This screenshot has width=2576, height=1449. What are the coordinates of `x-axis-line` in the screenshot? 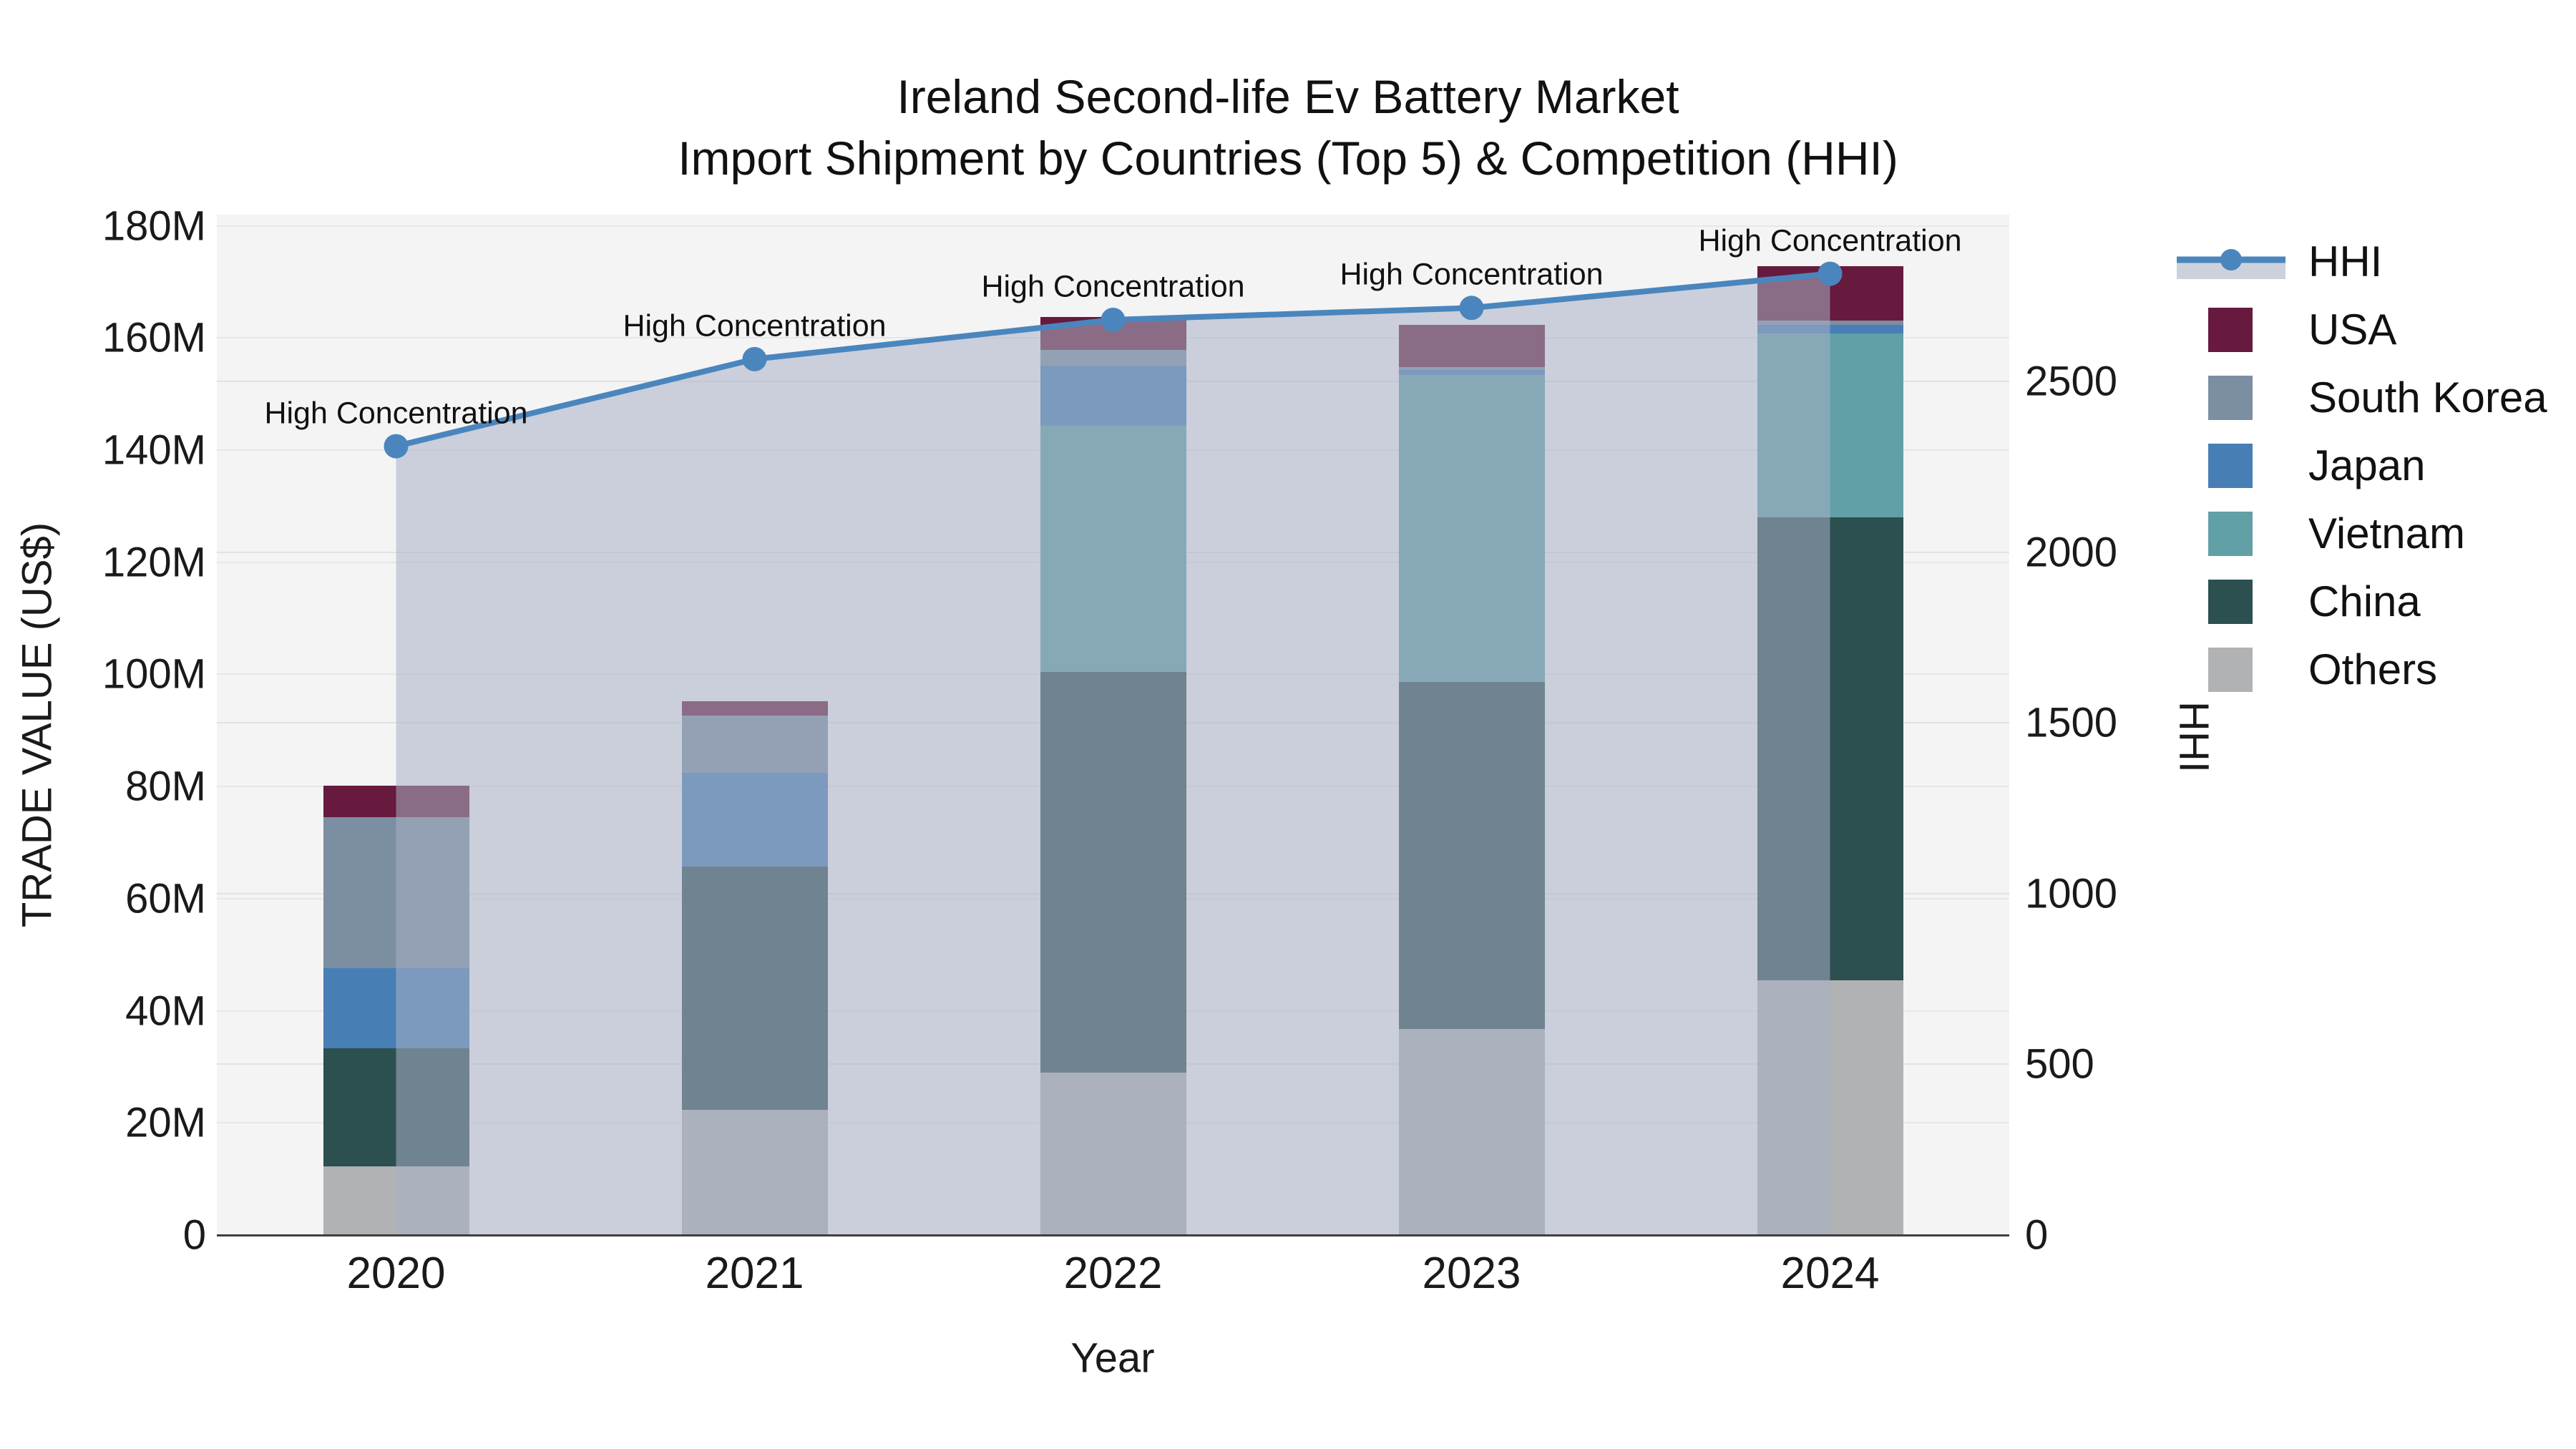 It's located at (1113, 1235).